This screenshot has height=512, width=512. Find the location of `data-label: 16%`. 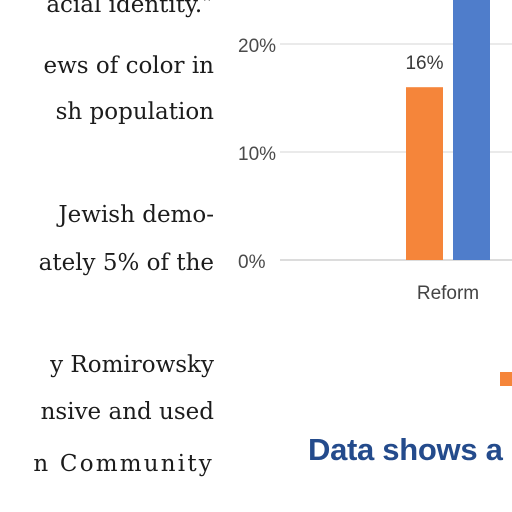

data-label: 16% is located at coordinates (424, 63).